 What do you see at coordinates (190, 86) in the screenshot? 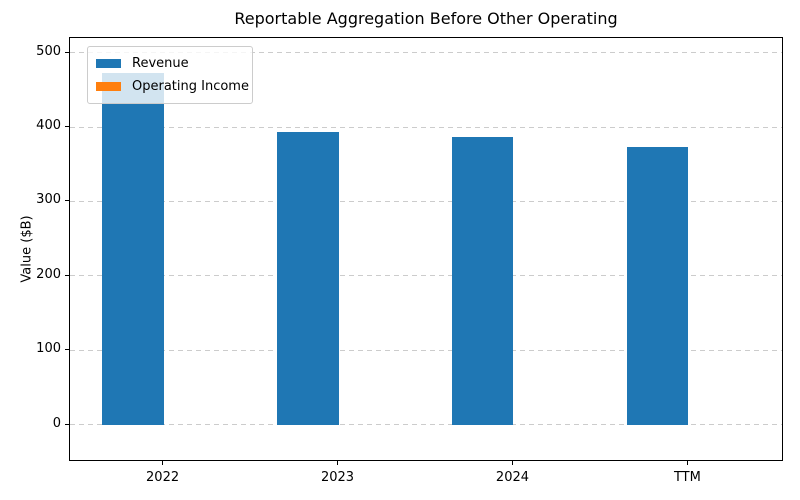
I see `legend-label-operating-income: Operating Income` at bounding box center [190, 86].